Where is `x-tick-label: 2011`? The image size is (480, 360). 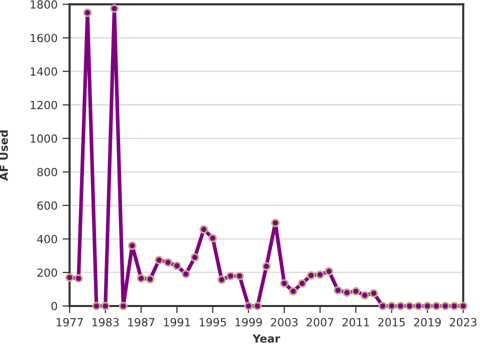
x-tick-label: 2011 is located at coordinates (355, 322).